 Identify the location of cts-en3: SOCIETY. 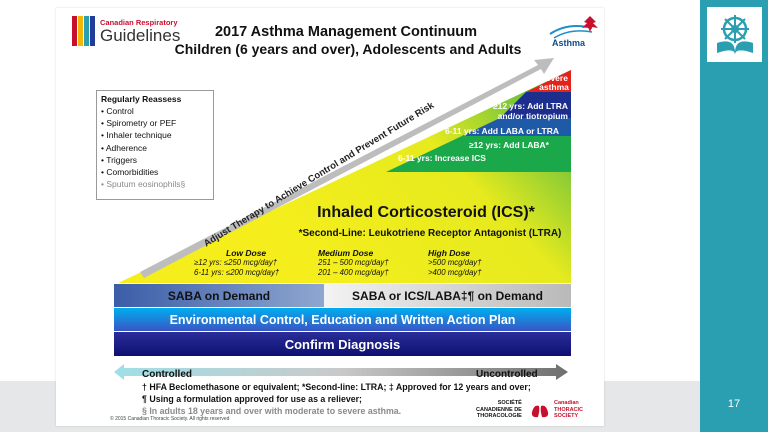
(566, 416).